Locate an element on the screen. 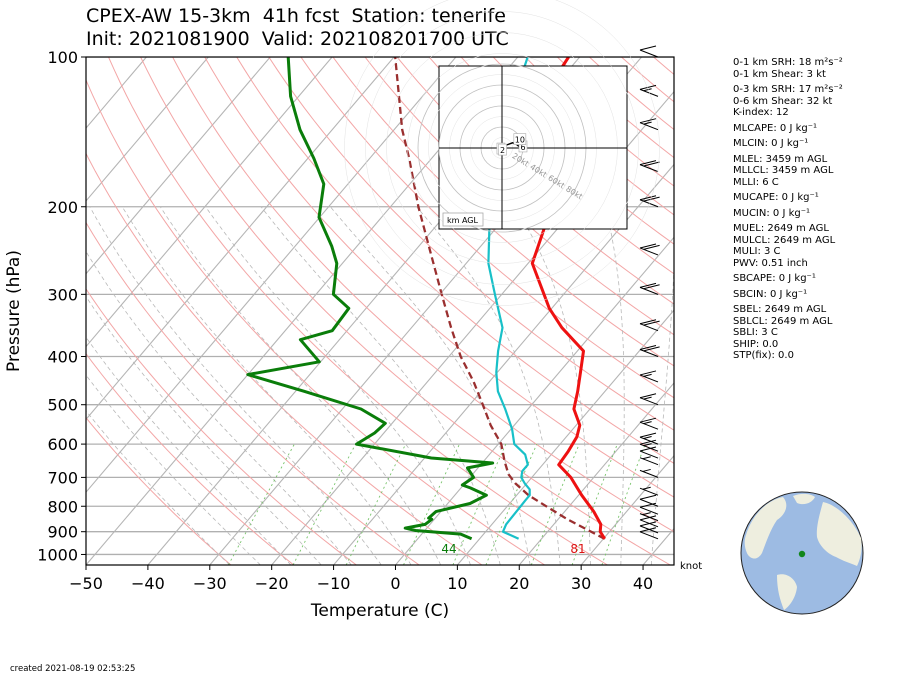  y-tick-label: 300 is located at coordinates (62, 294).